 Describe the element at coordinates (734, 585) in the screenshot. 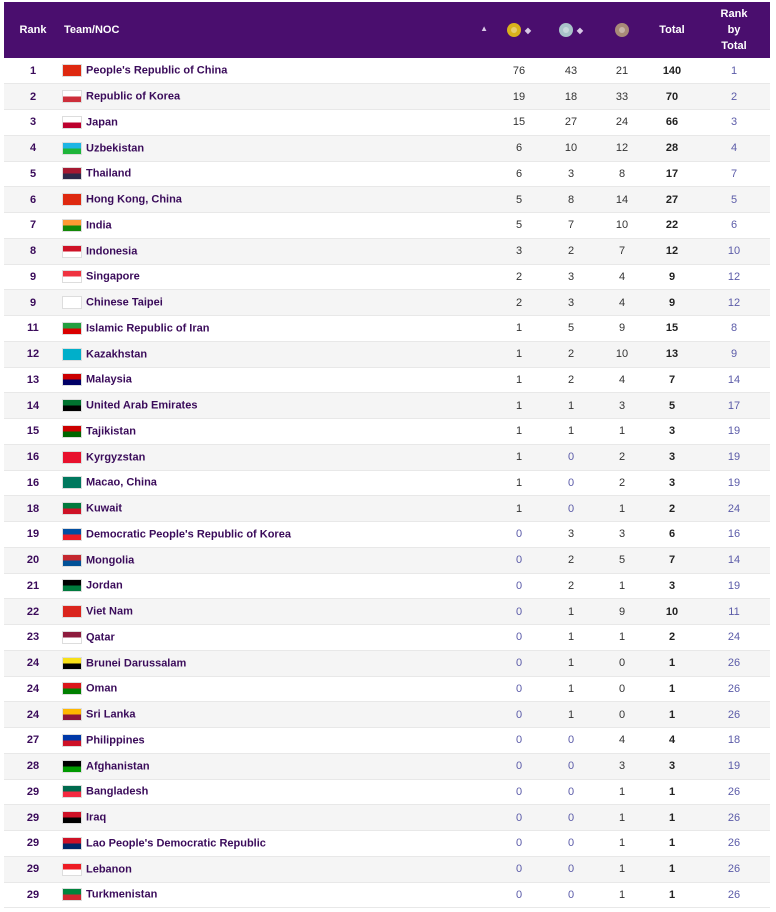

I see `rank-by-total-cell: 19` at that location.